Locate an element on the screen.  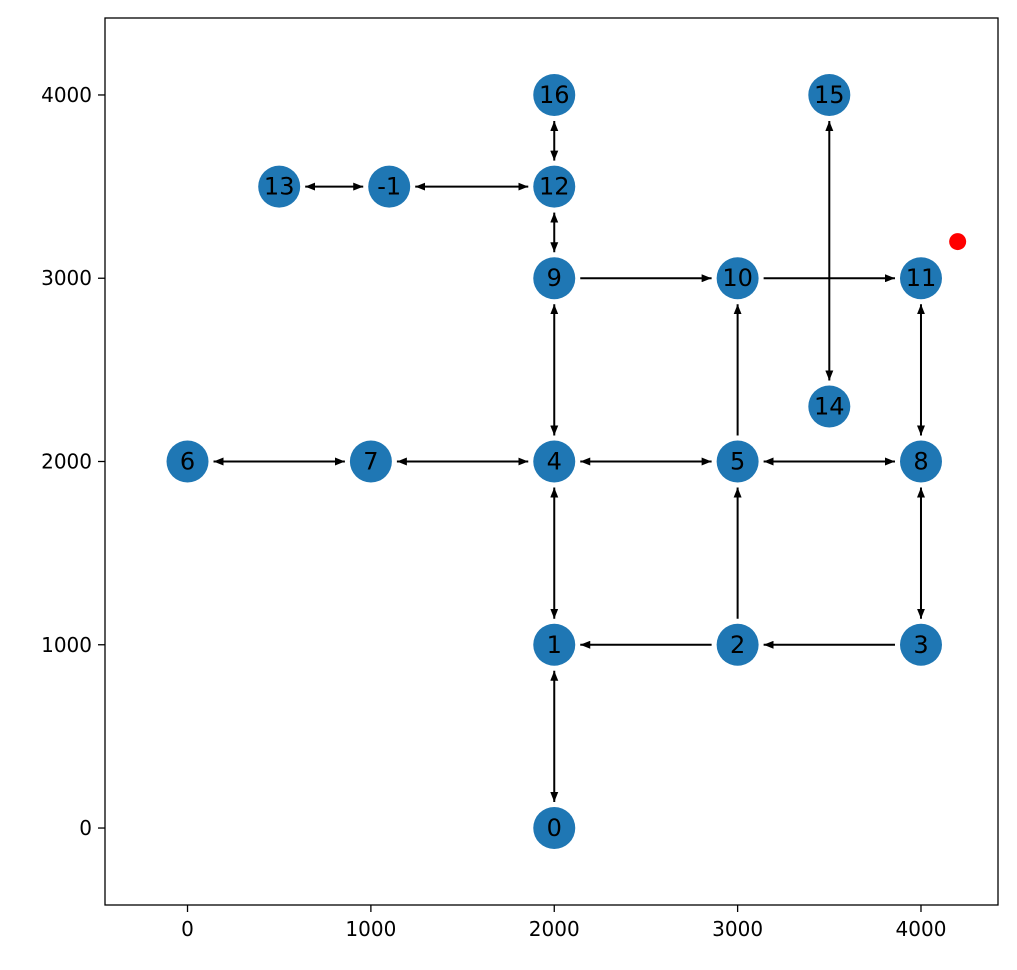
node-label: 12 is located at coordinates (554, 187).